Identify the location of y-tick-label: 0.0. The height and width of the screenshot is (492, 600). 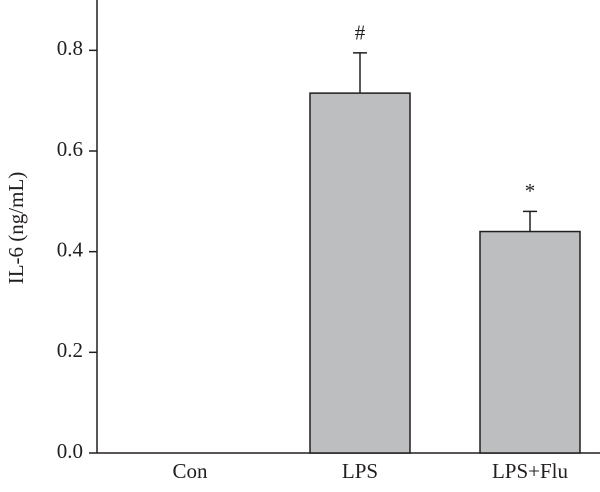
(70, 451).